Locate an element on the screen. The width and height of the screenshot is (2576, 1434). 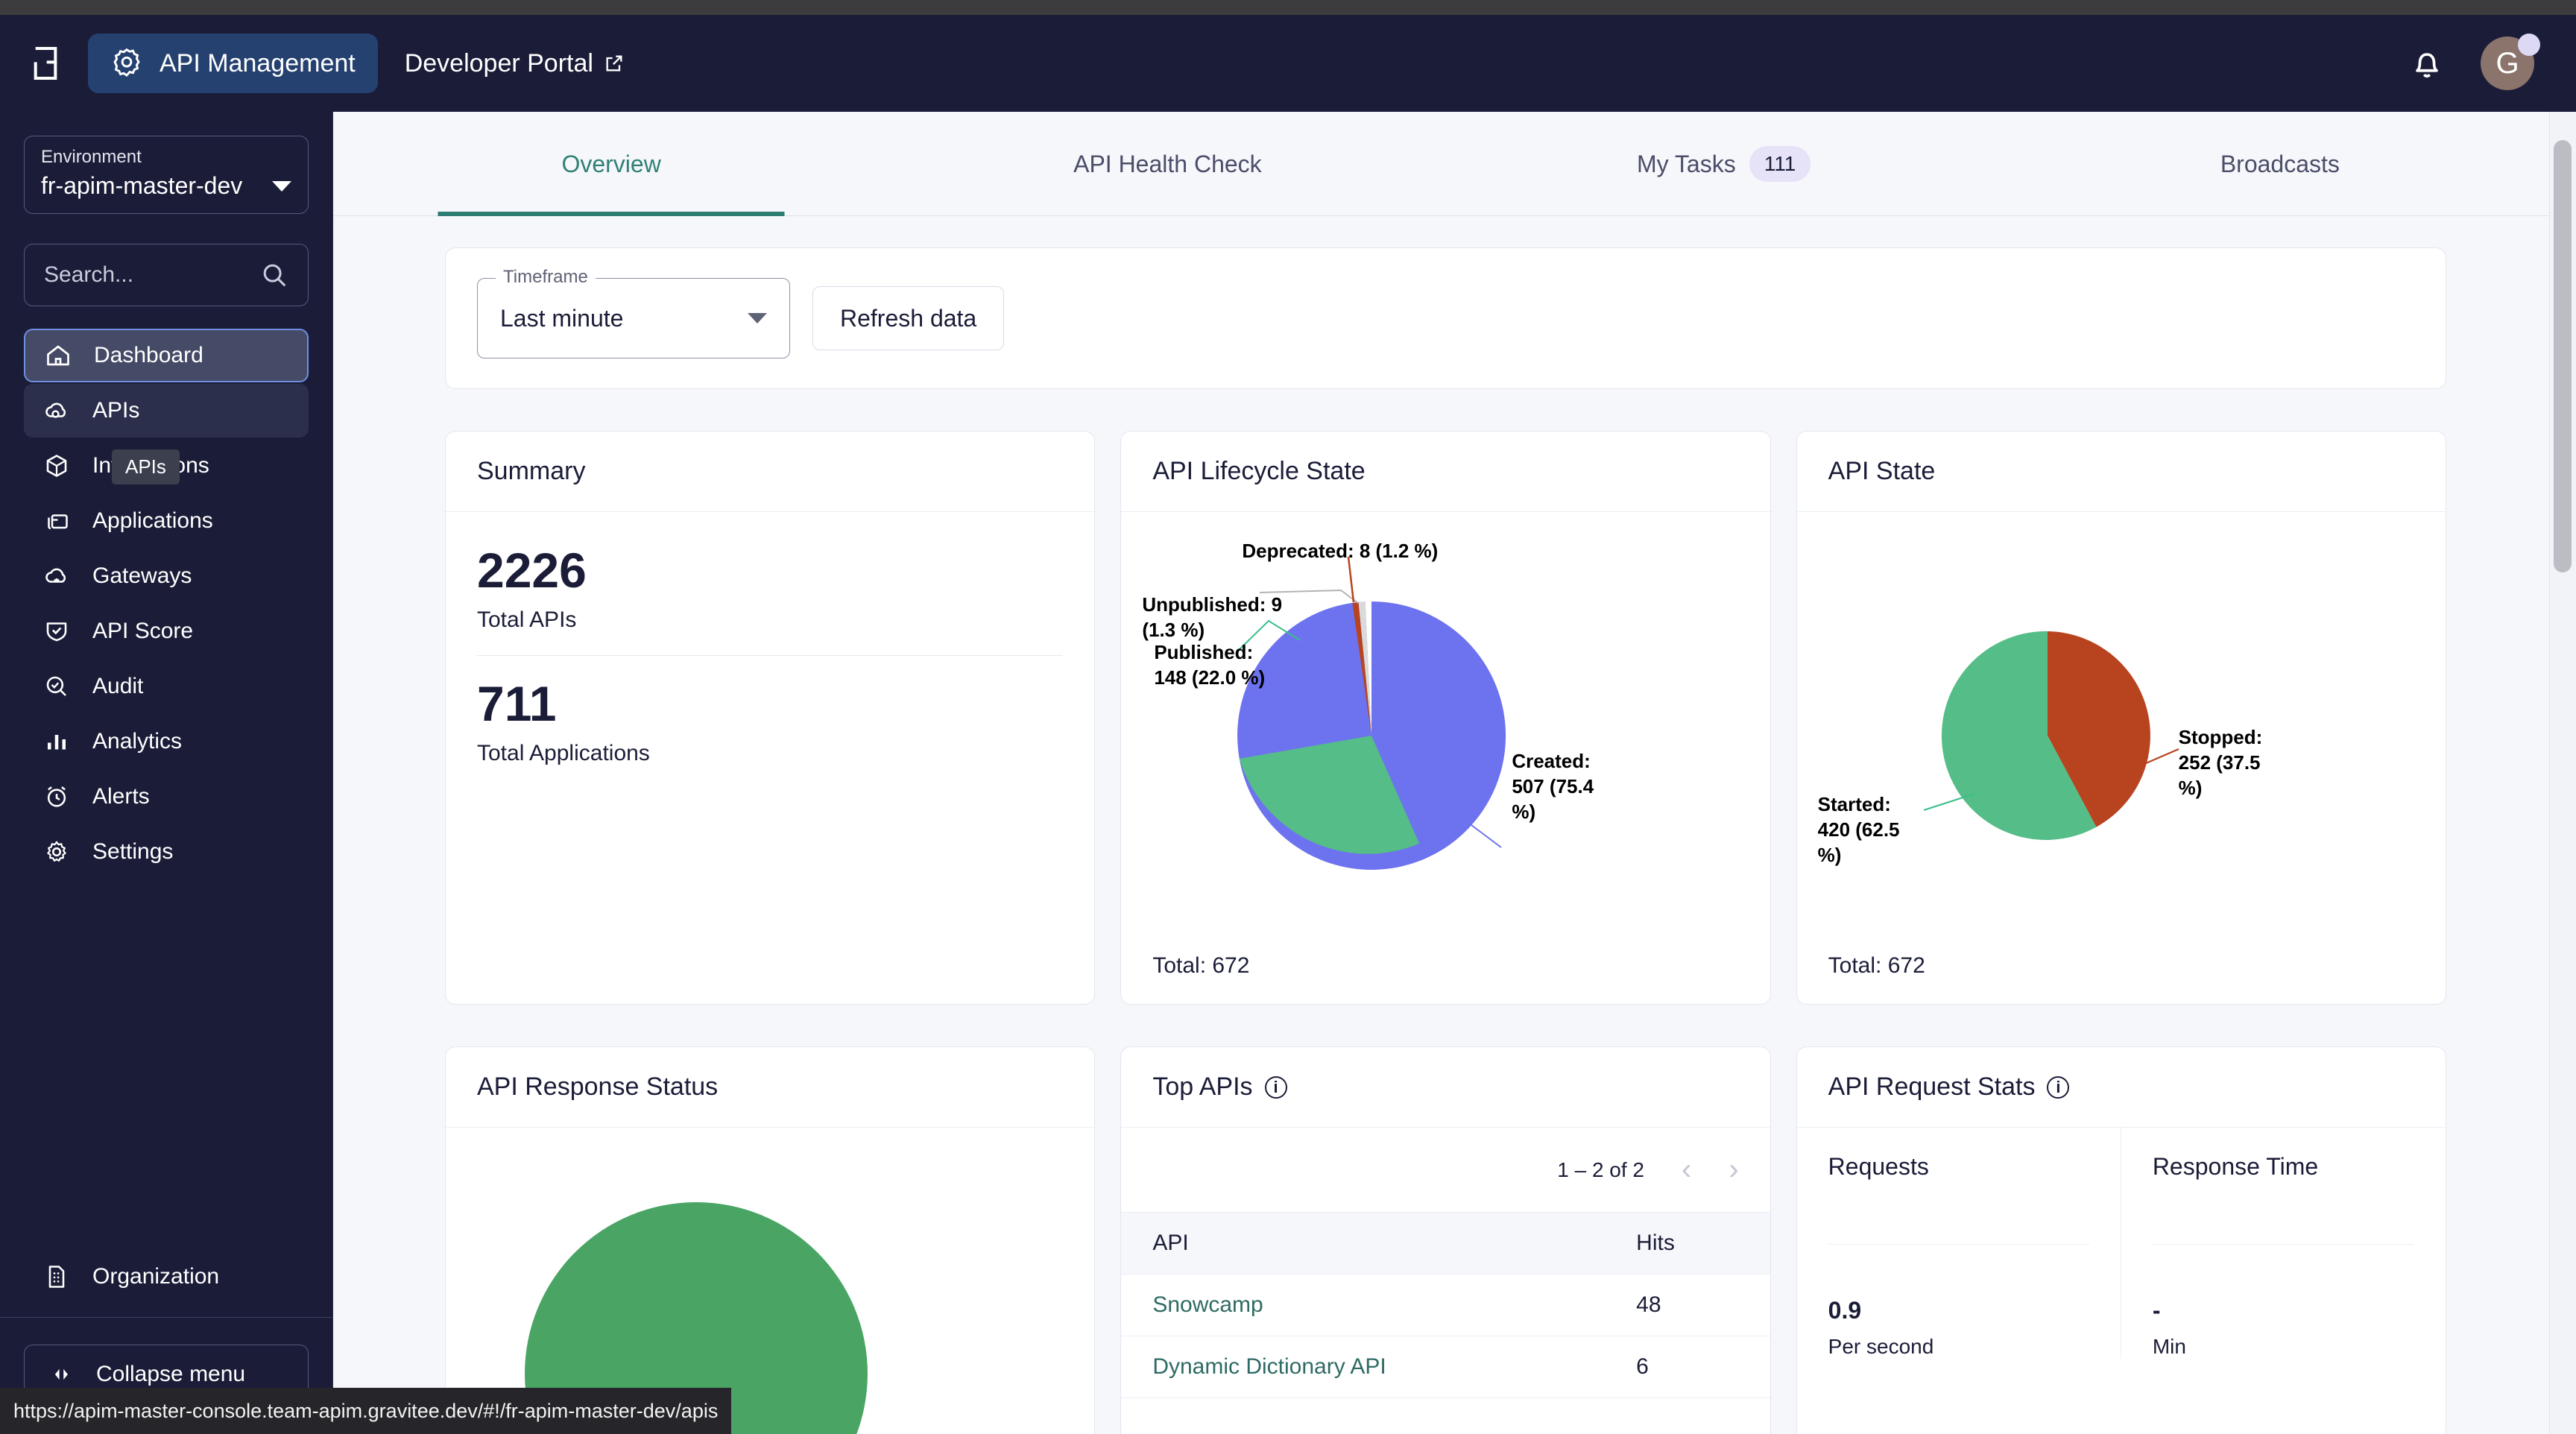
response-time-unit: Min is located at coordinates (2169, 1347).